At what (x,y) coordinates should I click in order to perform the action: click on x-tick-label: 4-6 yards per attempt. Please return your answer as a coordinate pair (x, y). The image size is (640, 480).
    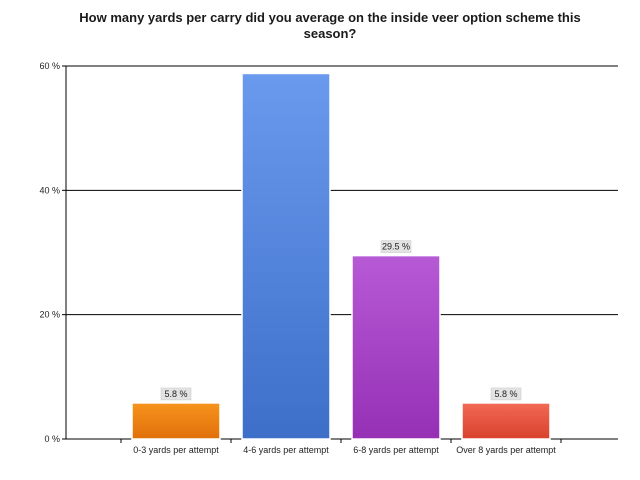
    Looking at the image, I should click on (286, 450).